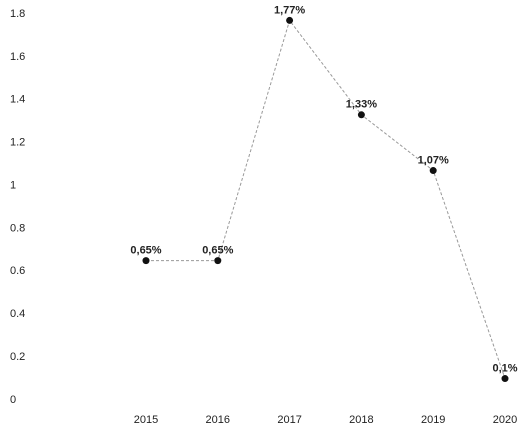 This screenshot has width=526, height=428. Describe the element at coordinates (17, 357) in the screenshot. I see `y-tick-label: 0.2` at that location.